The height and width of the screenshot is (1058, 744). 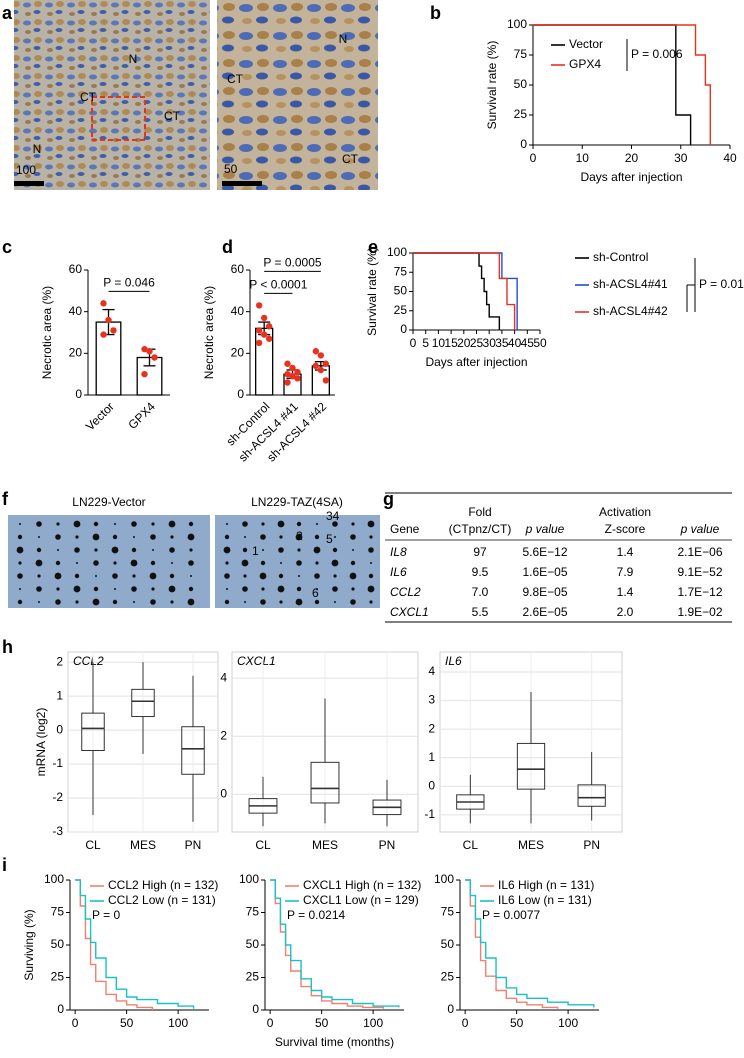 I want to click on category-label: MES, so click(x=325, y=845).